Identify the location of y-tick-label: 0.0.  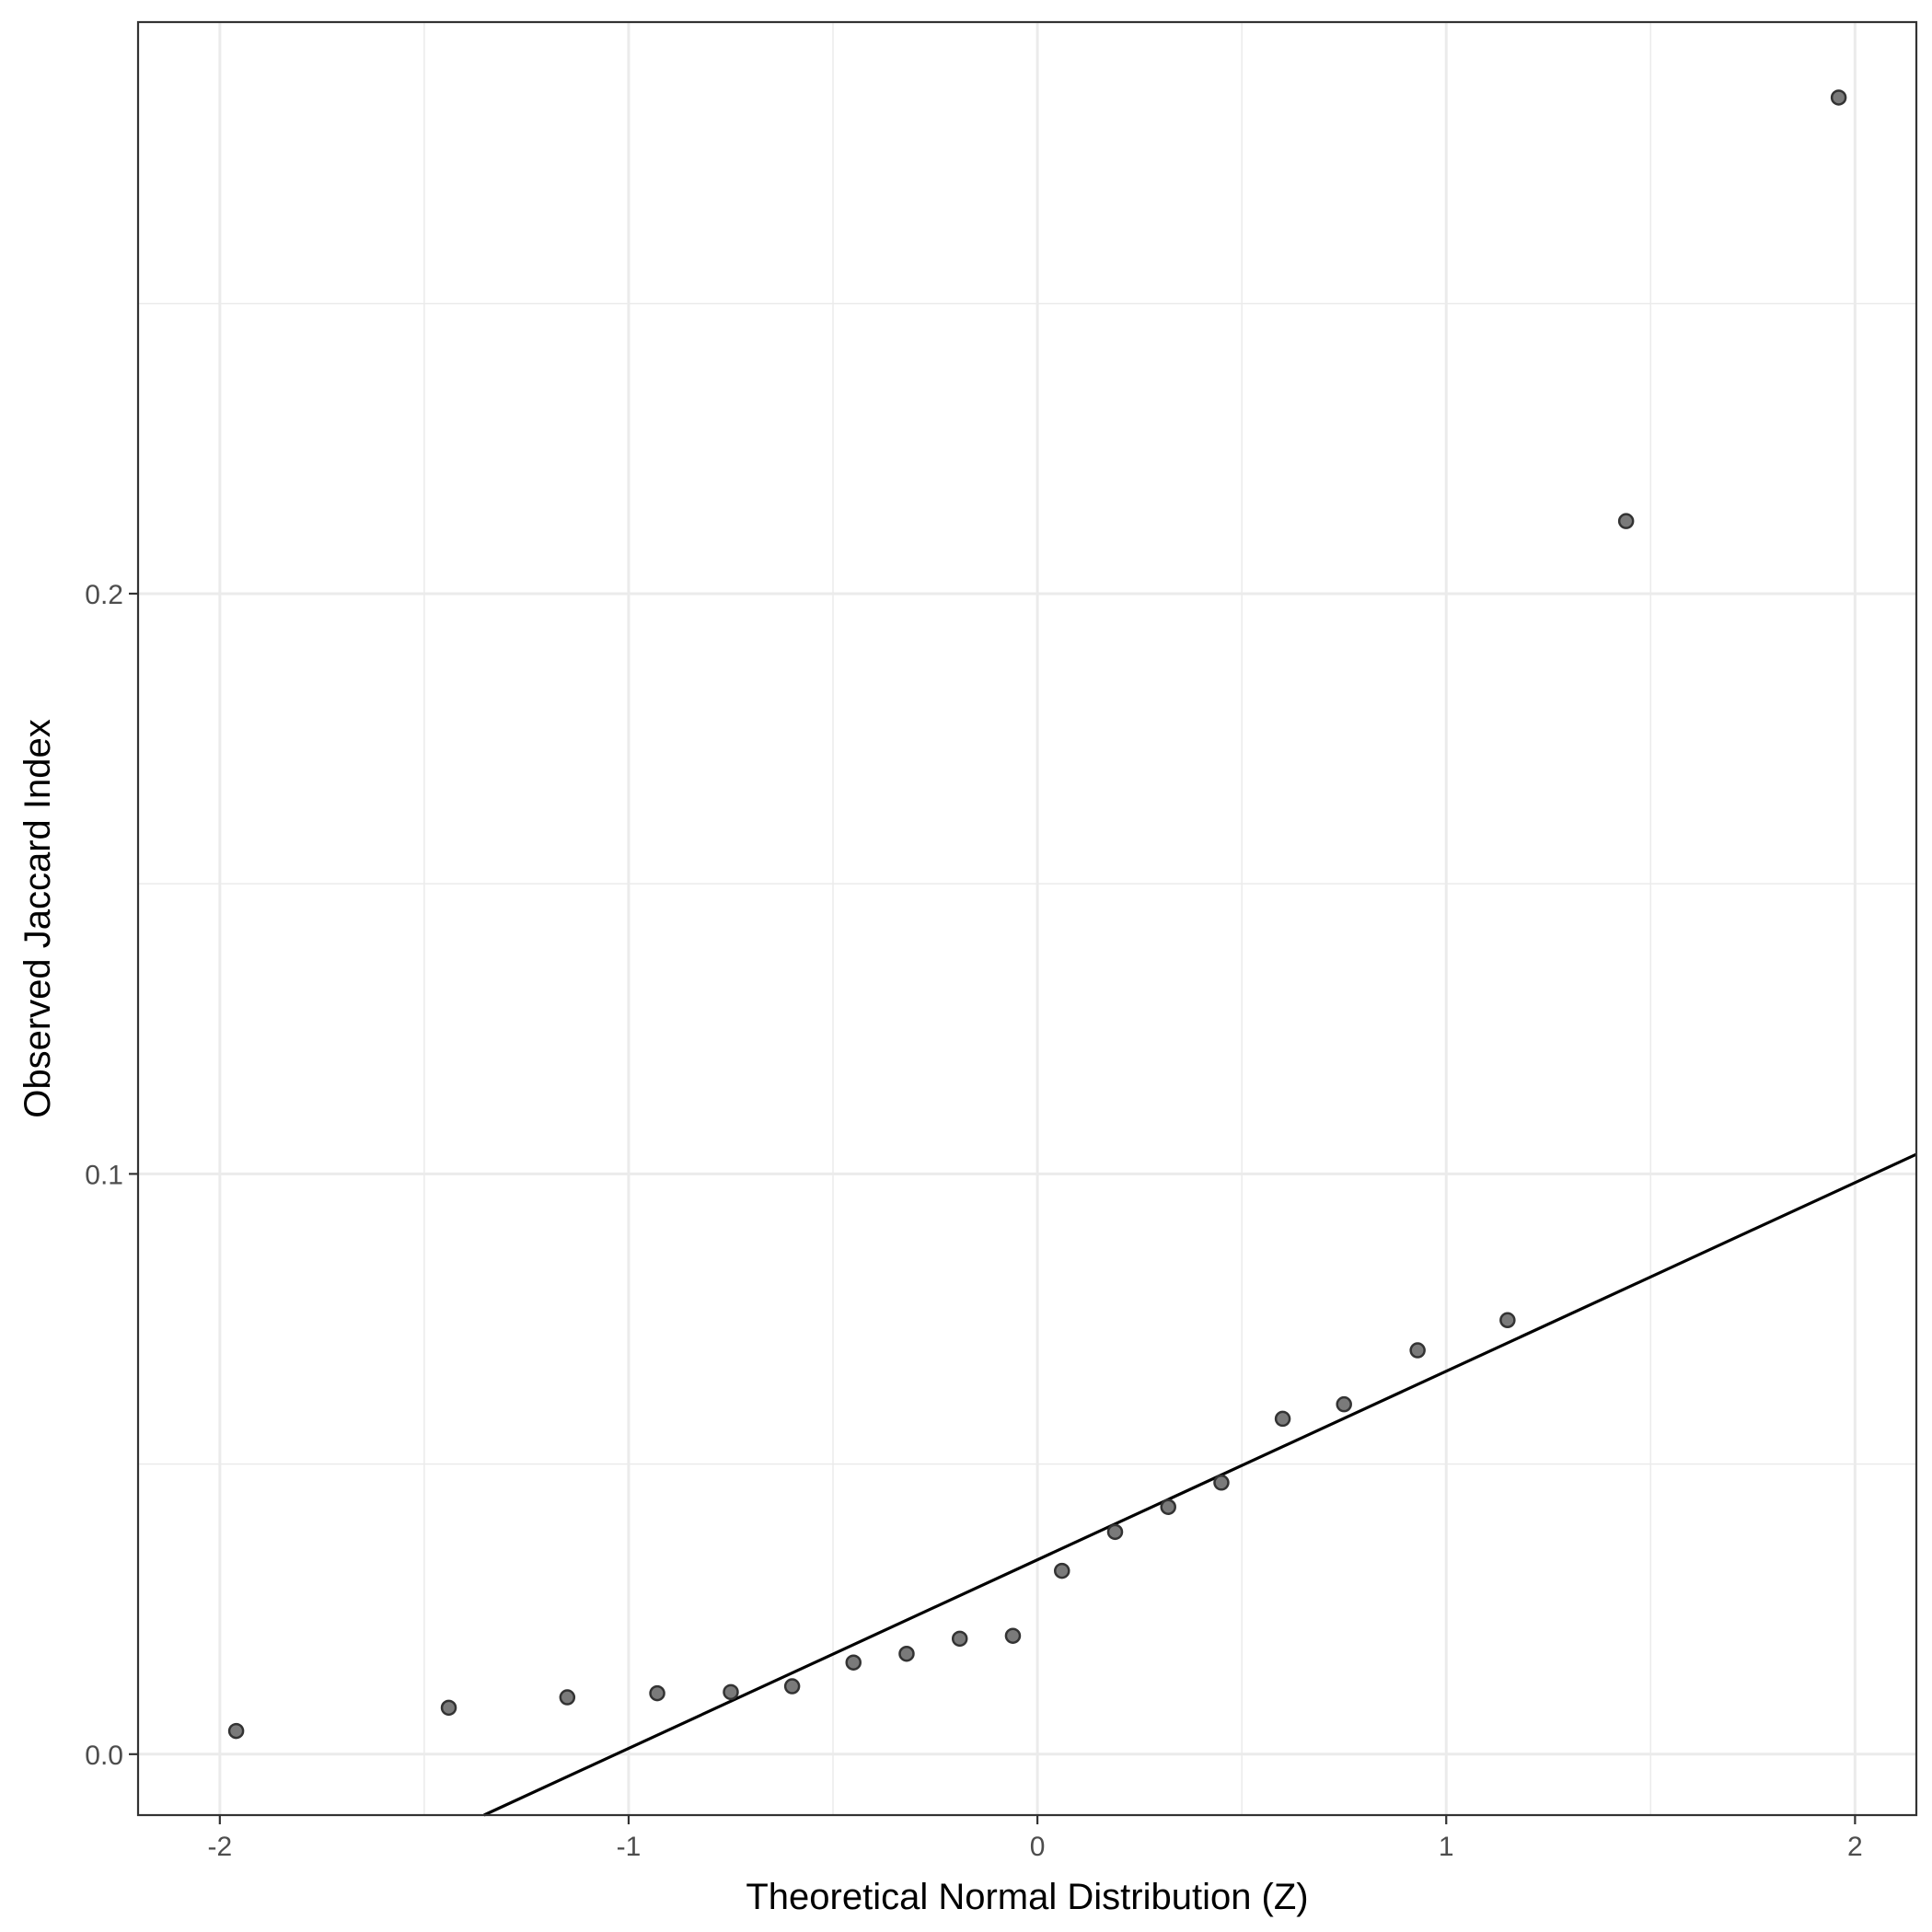
(104, 1756).